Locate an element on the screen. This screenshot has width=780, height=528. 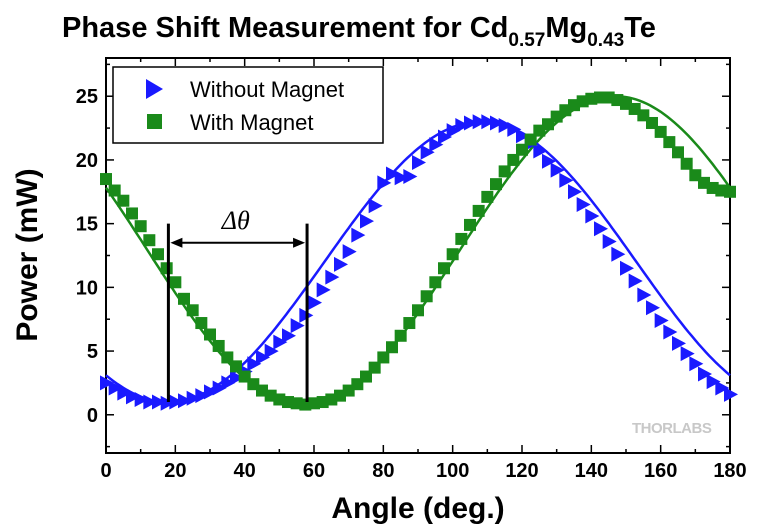
title-sub2: 0.43 is located at coordinates (605, 40).